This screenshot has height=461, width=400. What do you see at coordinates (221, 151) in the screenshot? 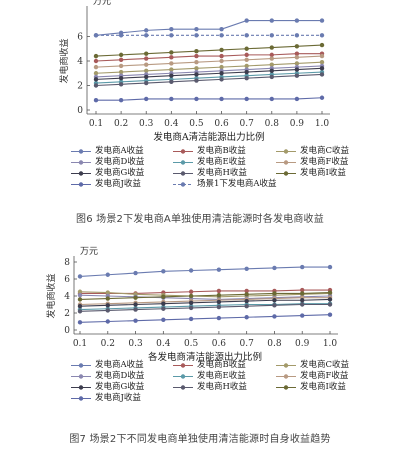
I see `legend-label: 发电商B收益` at bounding box center [221, 151].